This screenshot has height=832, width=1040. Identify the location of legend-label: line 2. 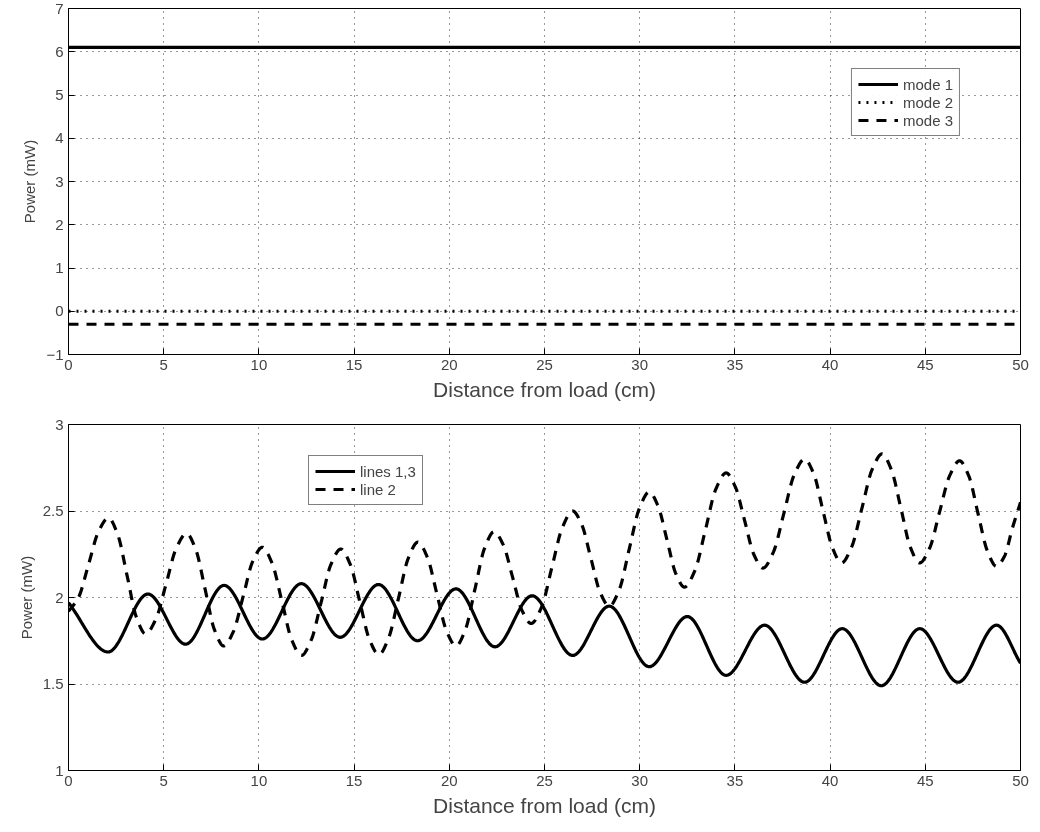
(378, 489).